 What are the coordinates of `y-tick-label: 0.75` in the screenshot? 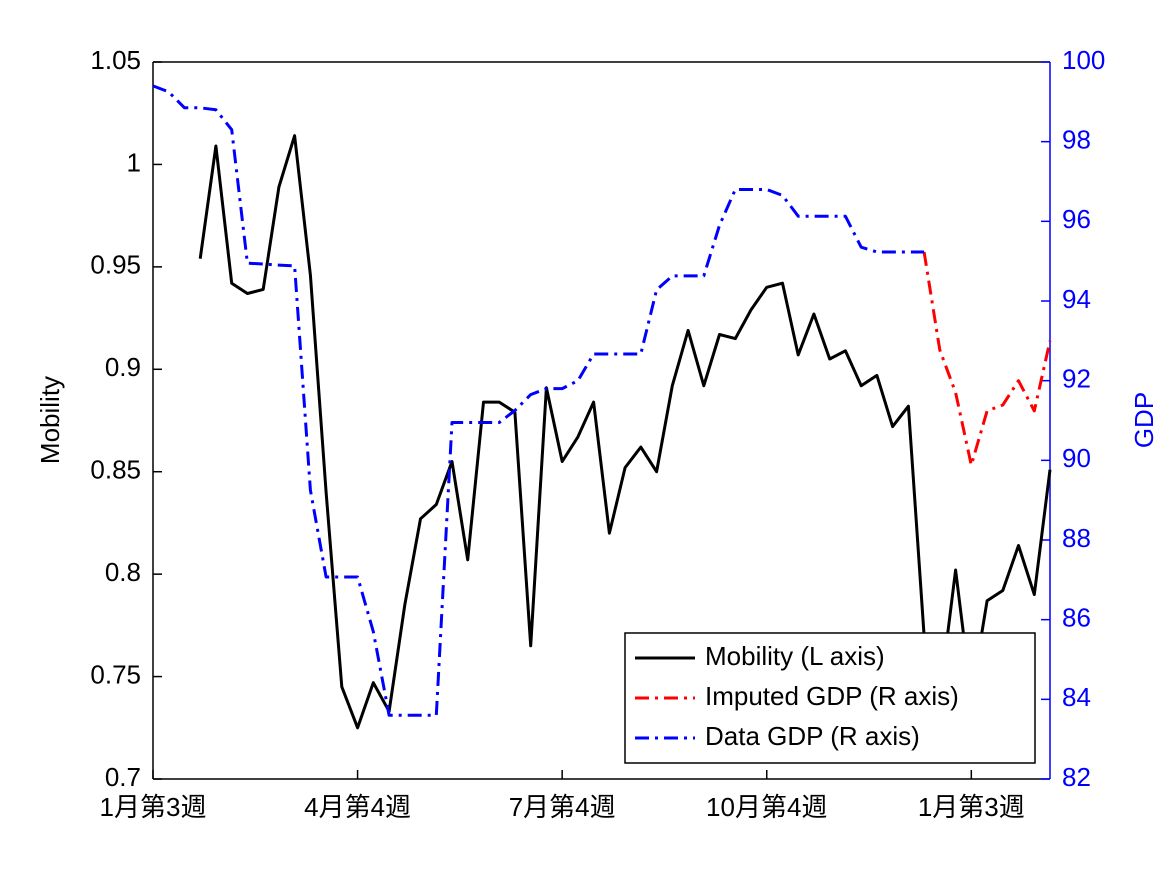 It's located at (115, 674).